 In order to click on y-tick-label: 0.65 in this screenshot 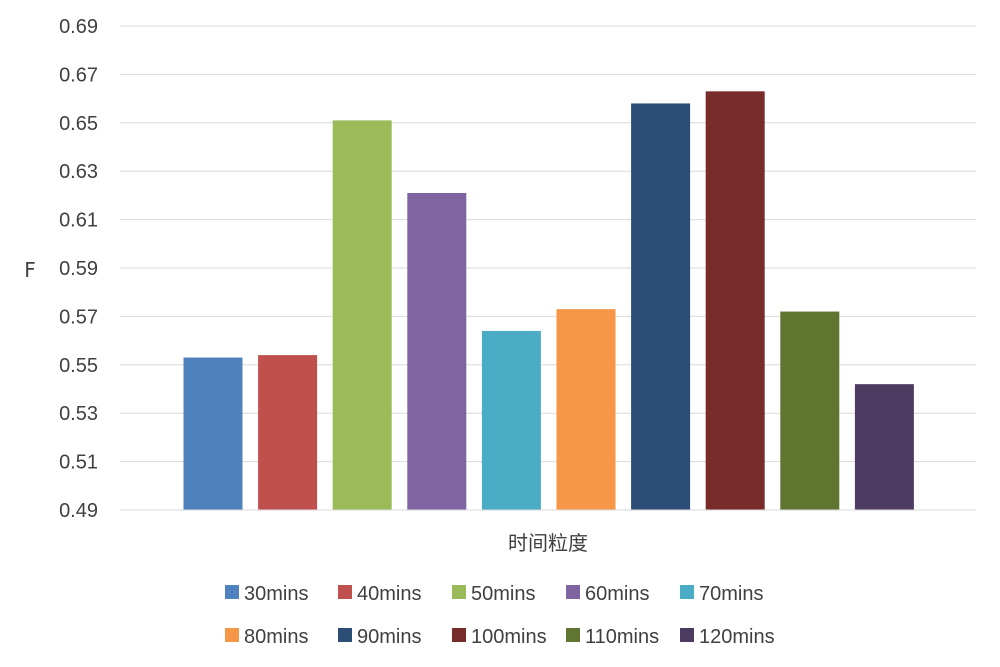, I will do `click(78, 124)`.